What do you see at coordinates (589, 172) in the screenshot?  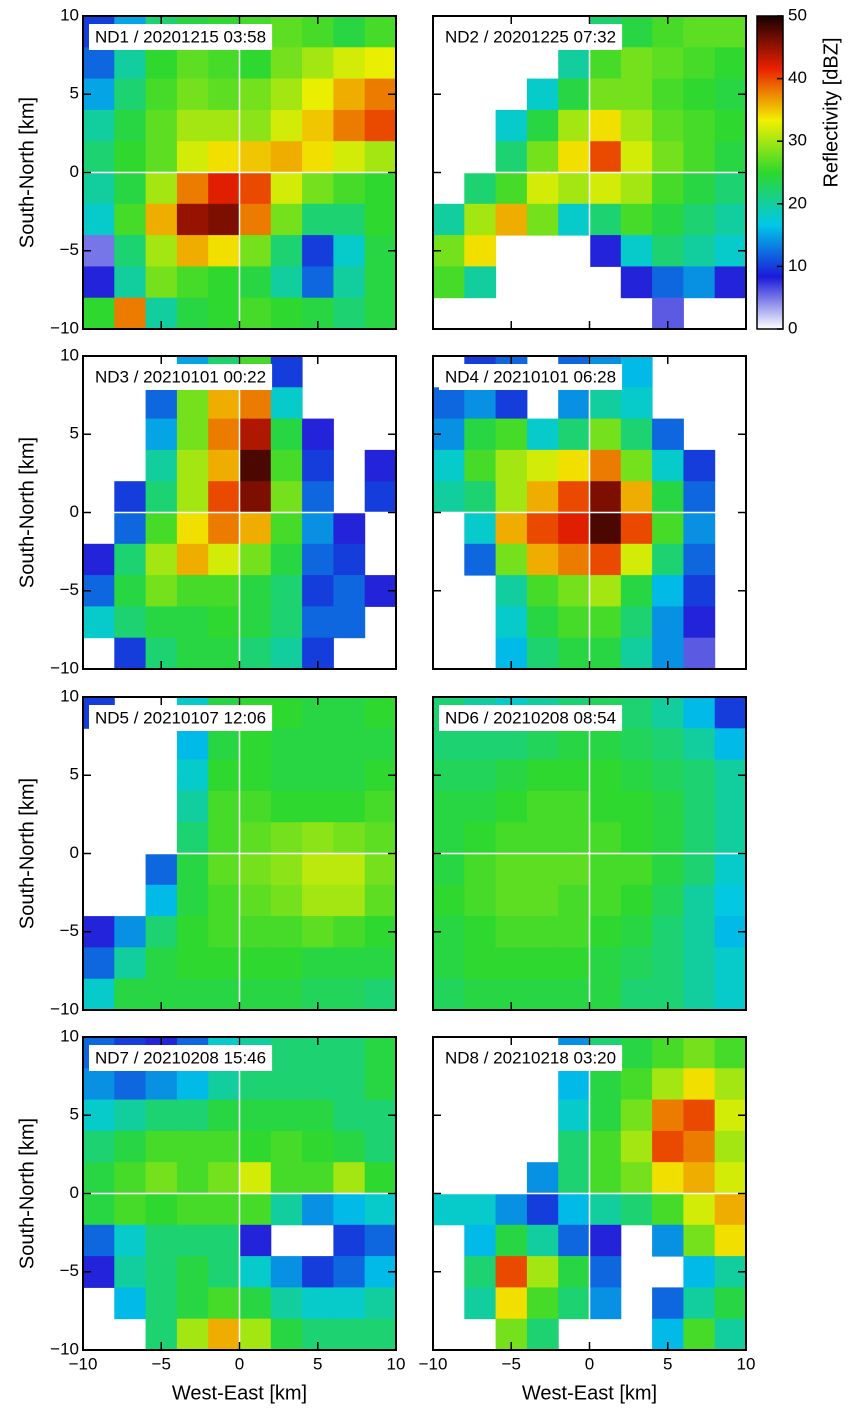 I see `panel: ND2 / 20201225 07:32` at bounding box center [589, 172].